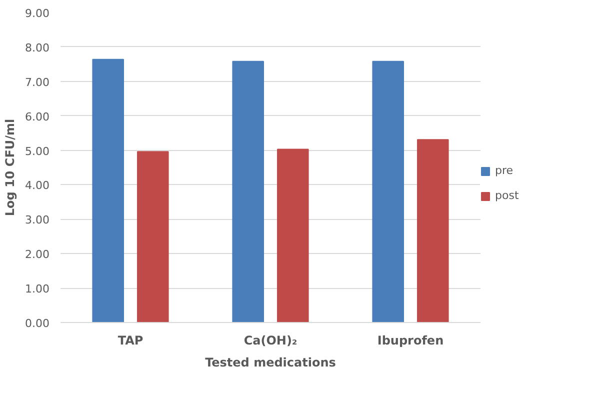 This screenshot has width=603, height=418. Describe the element at coordinates (37, 289) in the screenshot. I see `y-tick-label: 1.00` at that location.